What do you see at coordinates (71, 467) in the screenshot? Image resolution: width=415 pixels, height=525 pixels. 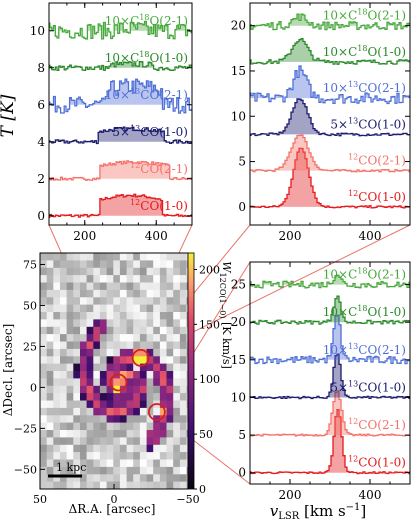 I see `scale-bar-label: 1 kpc` at bounding box center [71, 467].